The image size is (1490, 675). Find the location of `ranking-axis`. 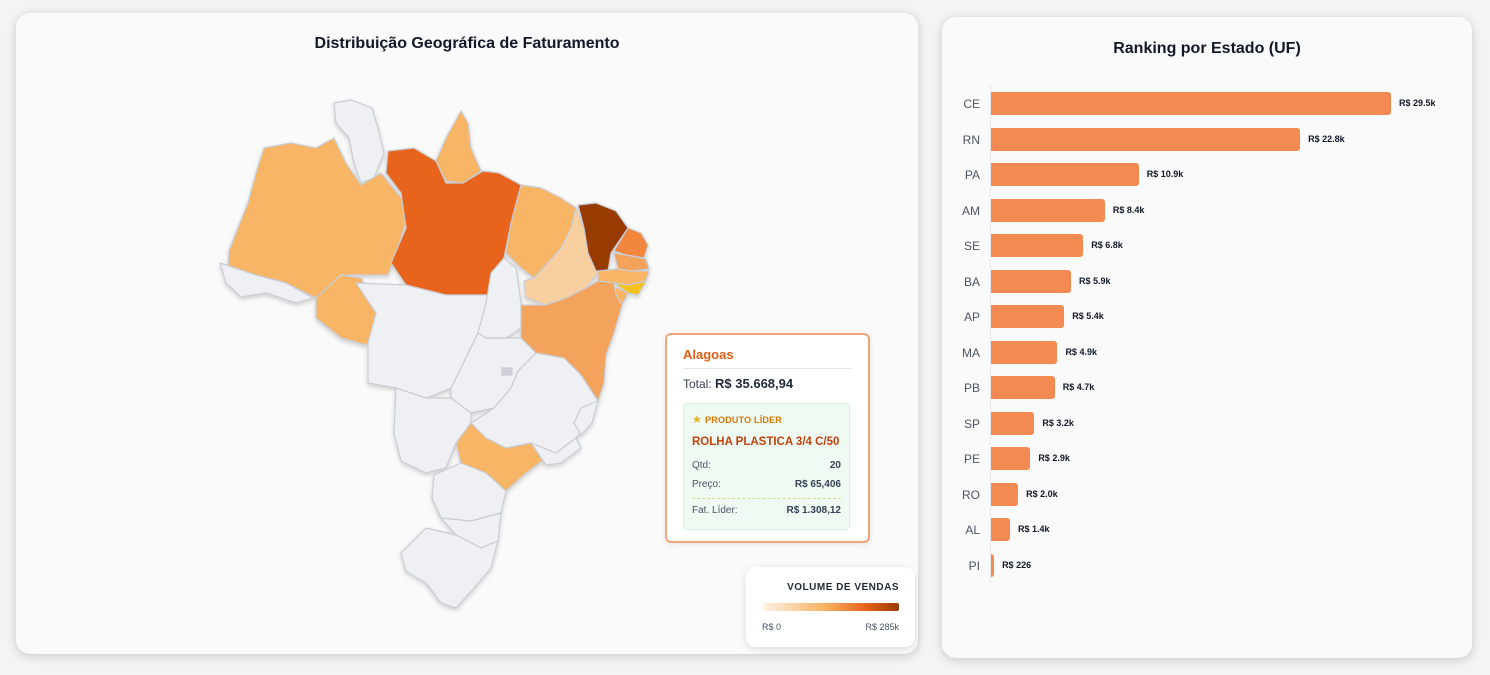

ranking-axis is located at coordinates (990, 334).